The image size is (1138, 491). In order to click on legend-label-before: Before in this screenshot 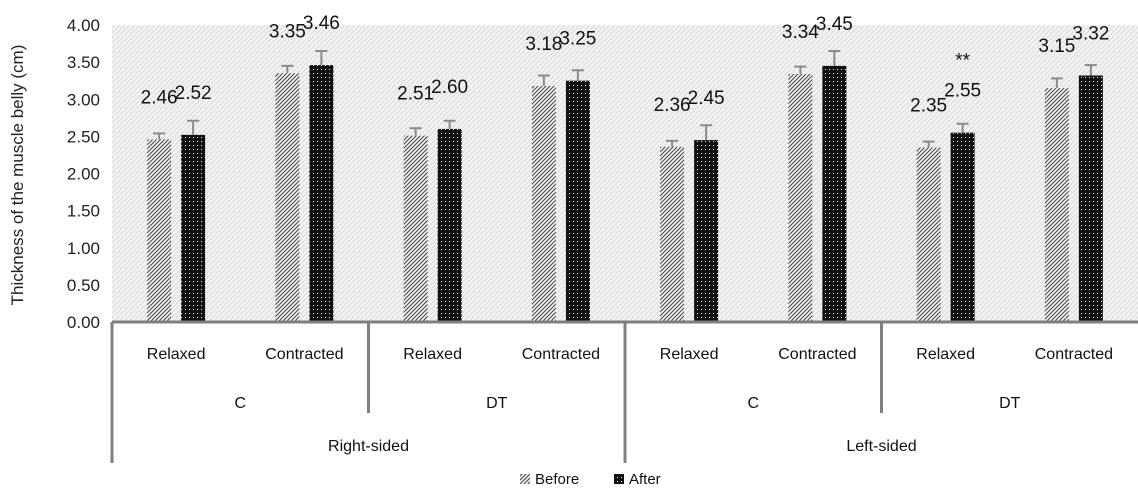, I will do `click(557, 479)`.